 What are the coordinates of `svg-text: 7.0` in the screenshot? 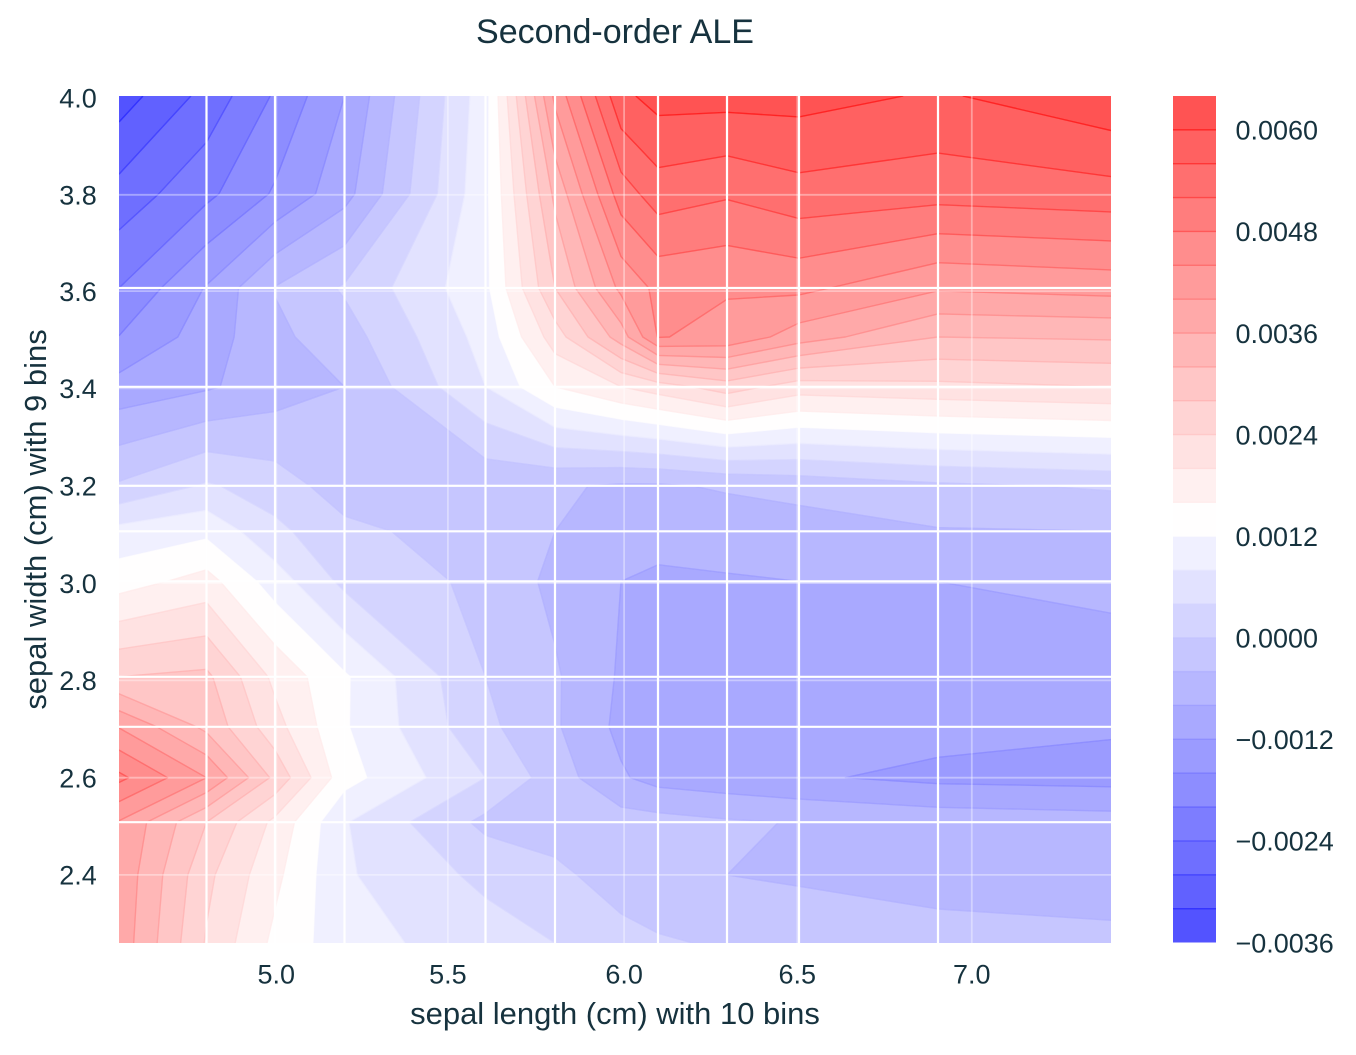 It's located at (972, 974).